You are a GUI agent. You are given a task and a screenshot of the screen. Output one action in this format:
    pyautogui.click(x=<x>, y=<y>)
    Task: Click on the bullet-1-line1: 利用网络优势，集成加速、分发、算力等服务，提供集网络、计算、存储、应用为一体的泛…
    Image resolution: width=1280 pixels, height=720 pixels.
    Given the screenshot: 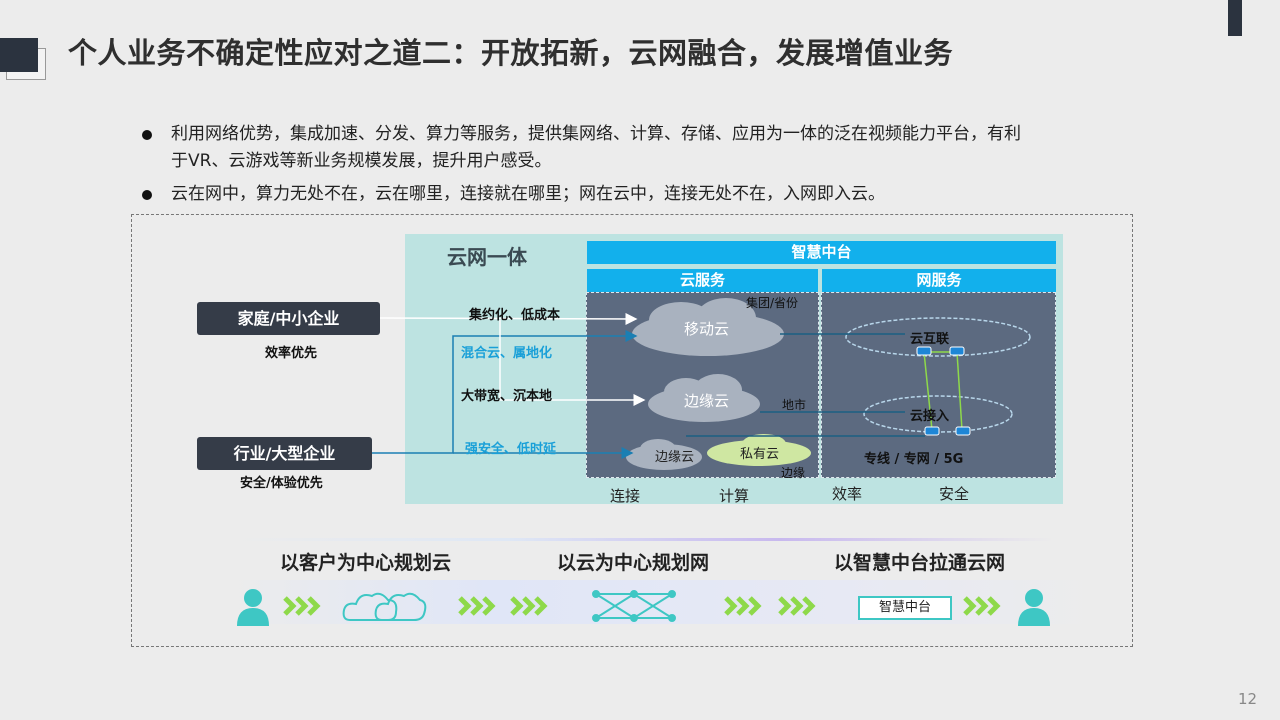 What is the action you would take?
    pyautogui.click(x=596, y=134)
    